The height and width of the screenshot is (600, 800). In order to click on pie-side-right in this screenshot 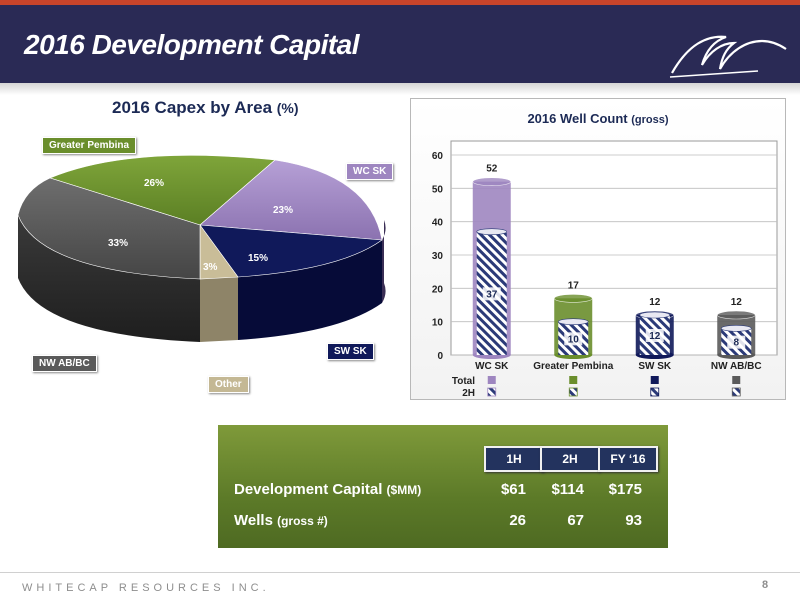, I will do `click(384, 261)`.